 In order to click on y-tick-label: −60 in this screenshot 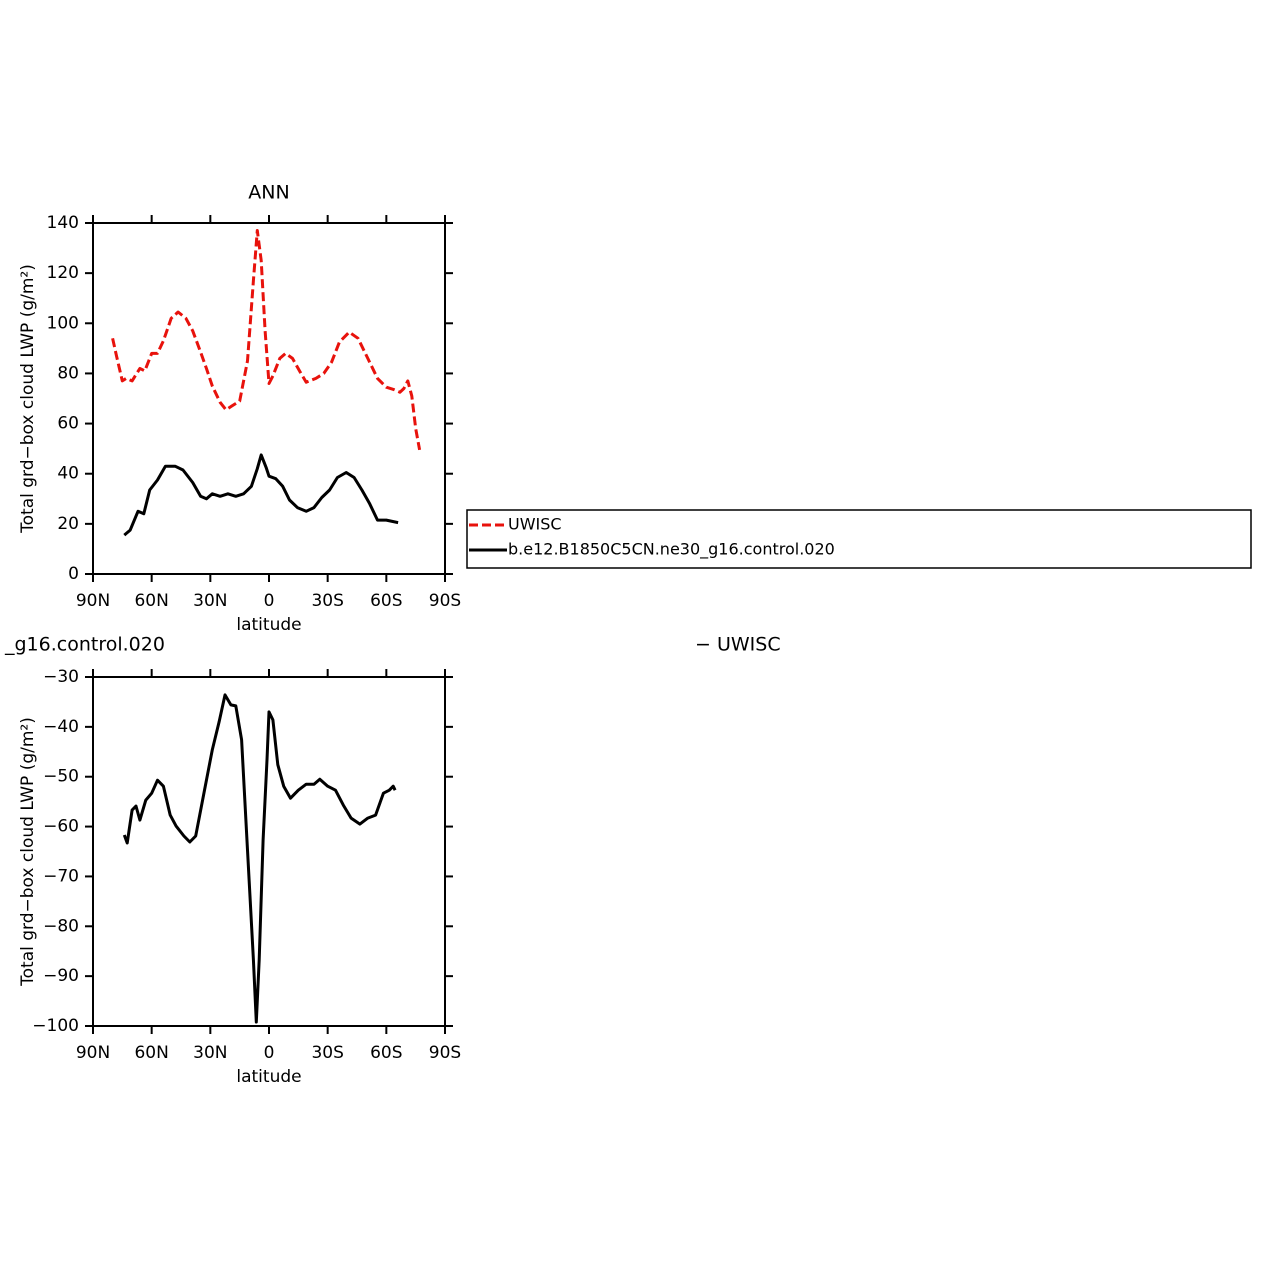, I will do `click(61, 827)`.